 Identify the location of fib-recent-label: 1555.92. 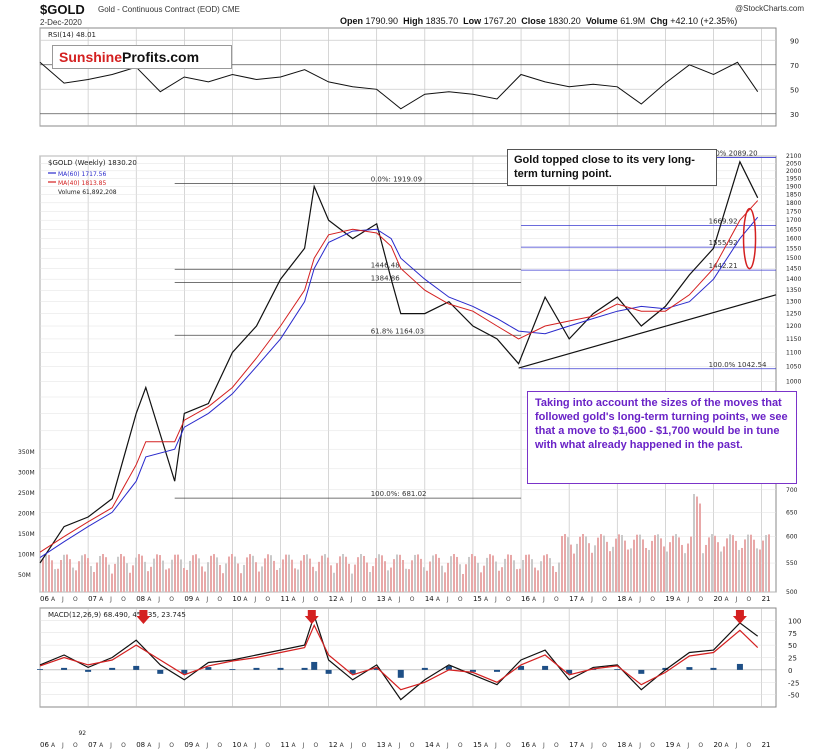
(723, 243).